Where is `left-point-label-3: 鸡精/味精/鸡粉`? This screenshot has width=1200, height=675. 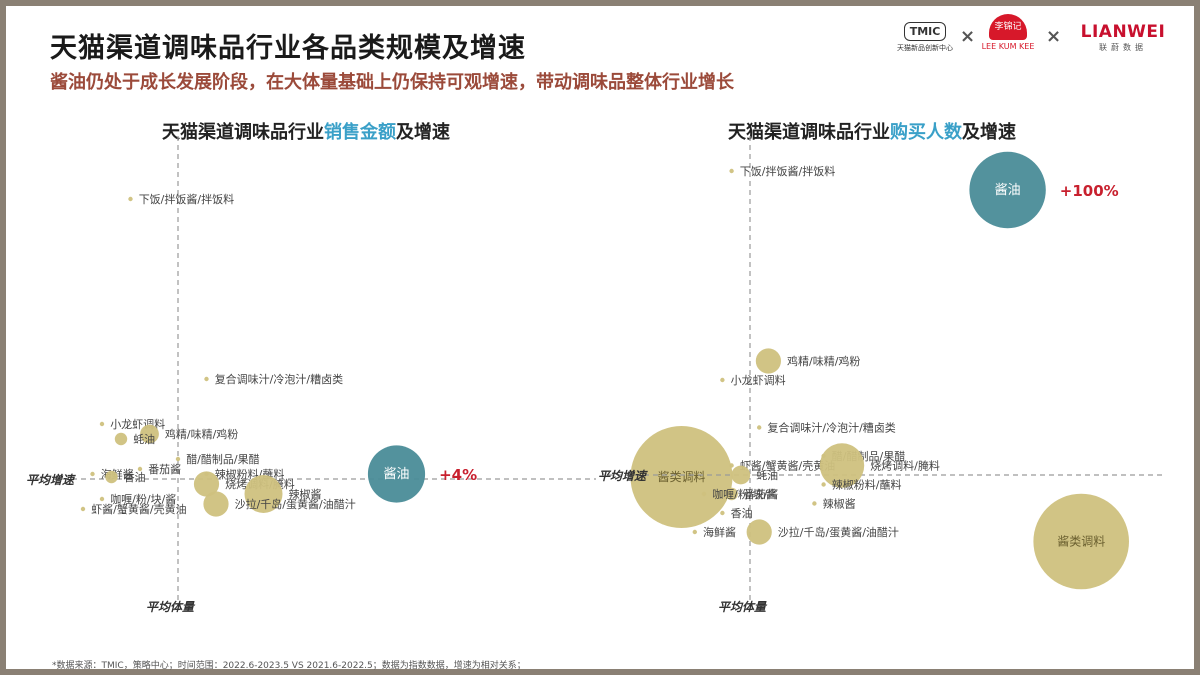 left-point-label-3: 鸡精/味精/鸡粉 is located at coordinates (201, 434).